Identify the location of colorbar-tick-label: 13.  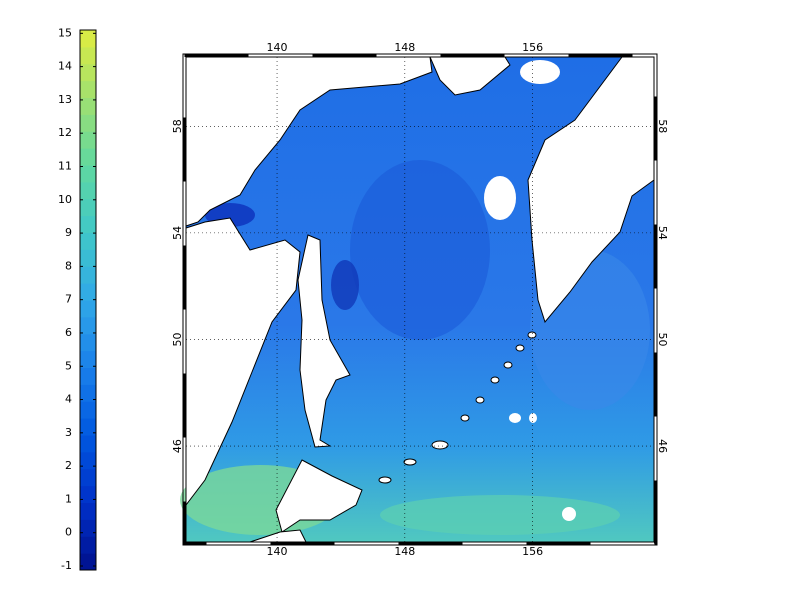
(65, 99).